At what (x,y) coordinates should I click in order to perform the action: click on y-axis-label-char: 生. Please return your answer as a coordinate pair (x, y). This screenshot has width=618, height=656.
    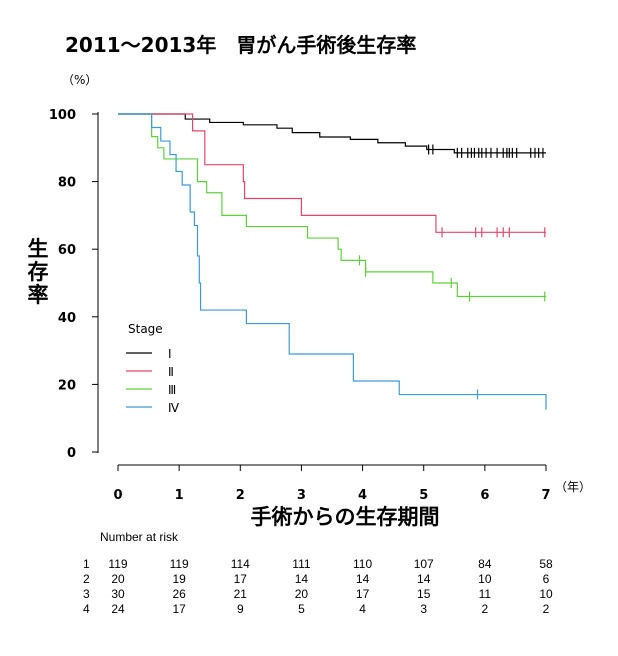
    Looking at the image, I should click on (38, 249).